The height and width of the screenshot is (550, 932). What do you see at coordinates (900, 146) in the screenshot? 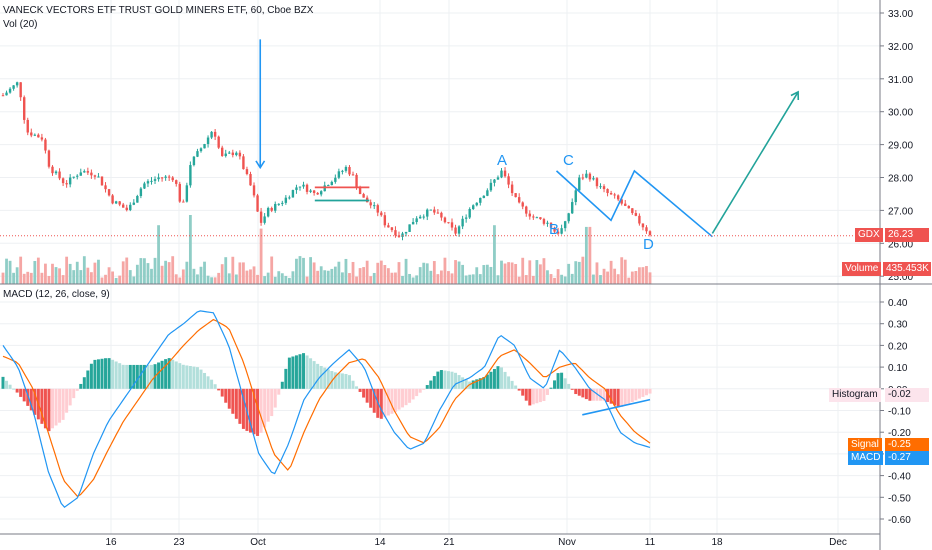
I see `price-tick-label: 29.00` at bounding box center [900, 146].